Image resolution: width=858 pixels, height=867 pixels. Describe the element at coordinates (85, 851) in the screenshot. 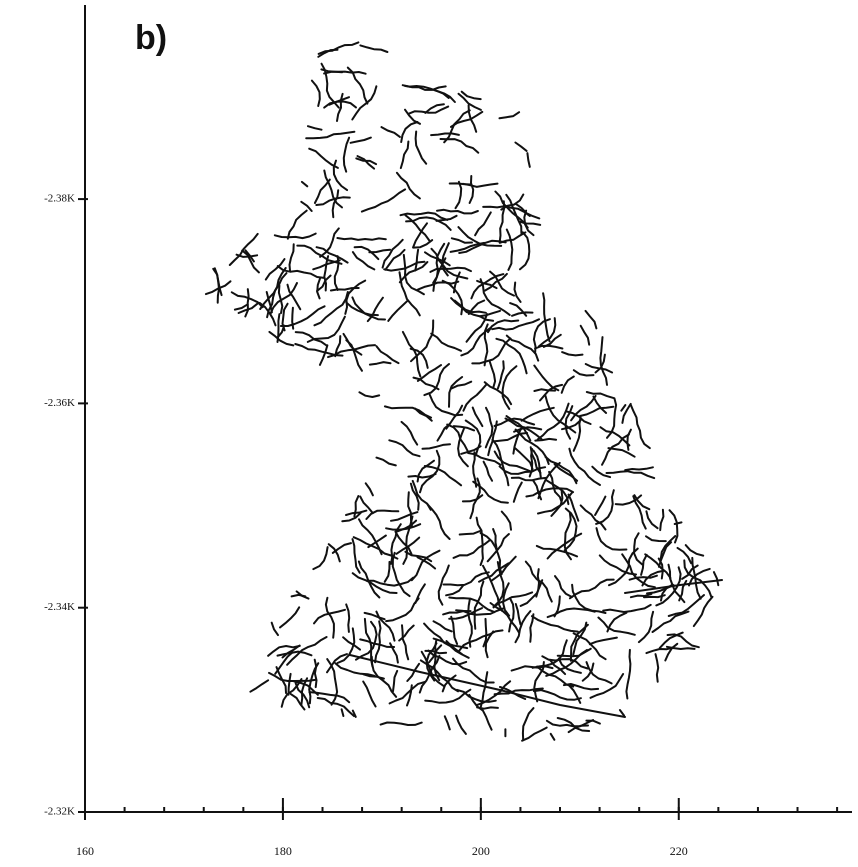

I see `x-tick-label: 160` at that location.